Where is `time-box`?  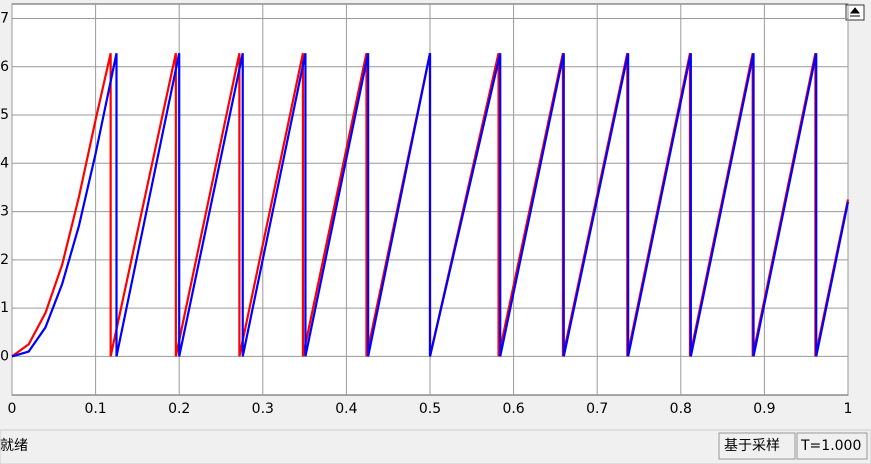 time-box is located at coordinates (832, 446).